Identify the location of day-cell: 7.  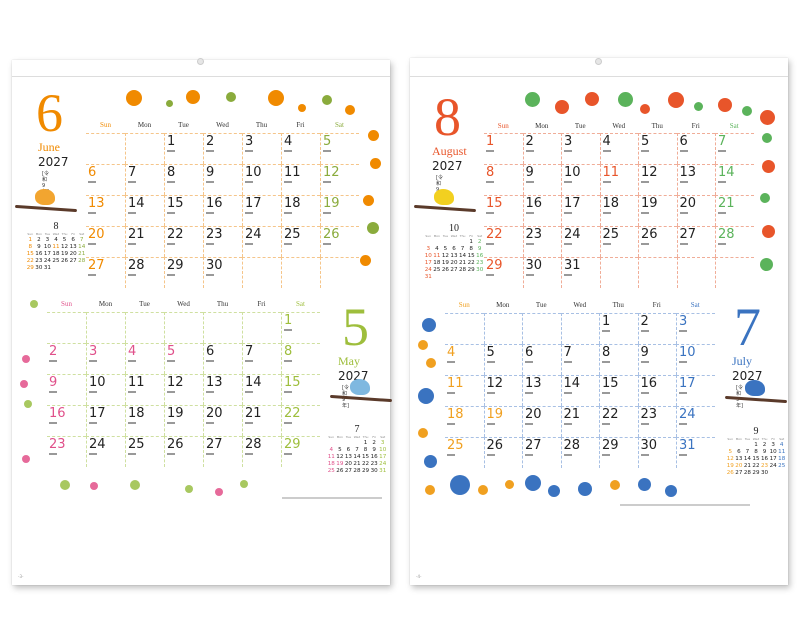
(579, 359).